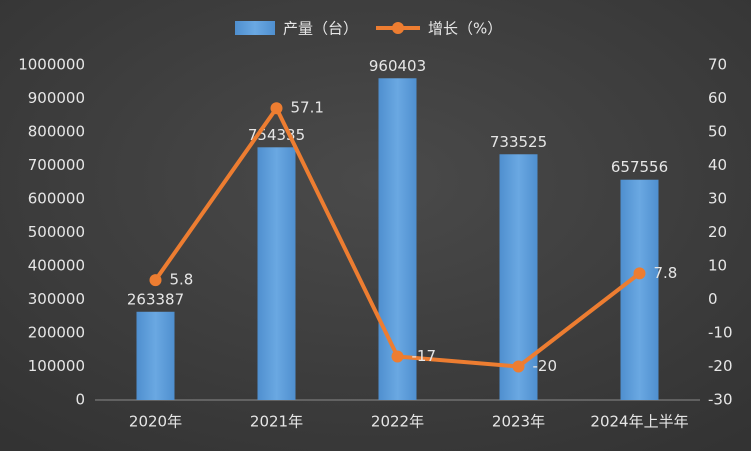  I want to click on y2-tick-label: 0, so click(713, 299).